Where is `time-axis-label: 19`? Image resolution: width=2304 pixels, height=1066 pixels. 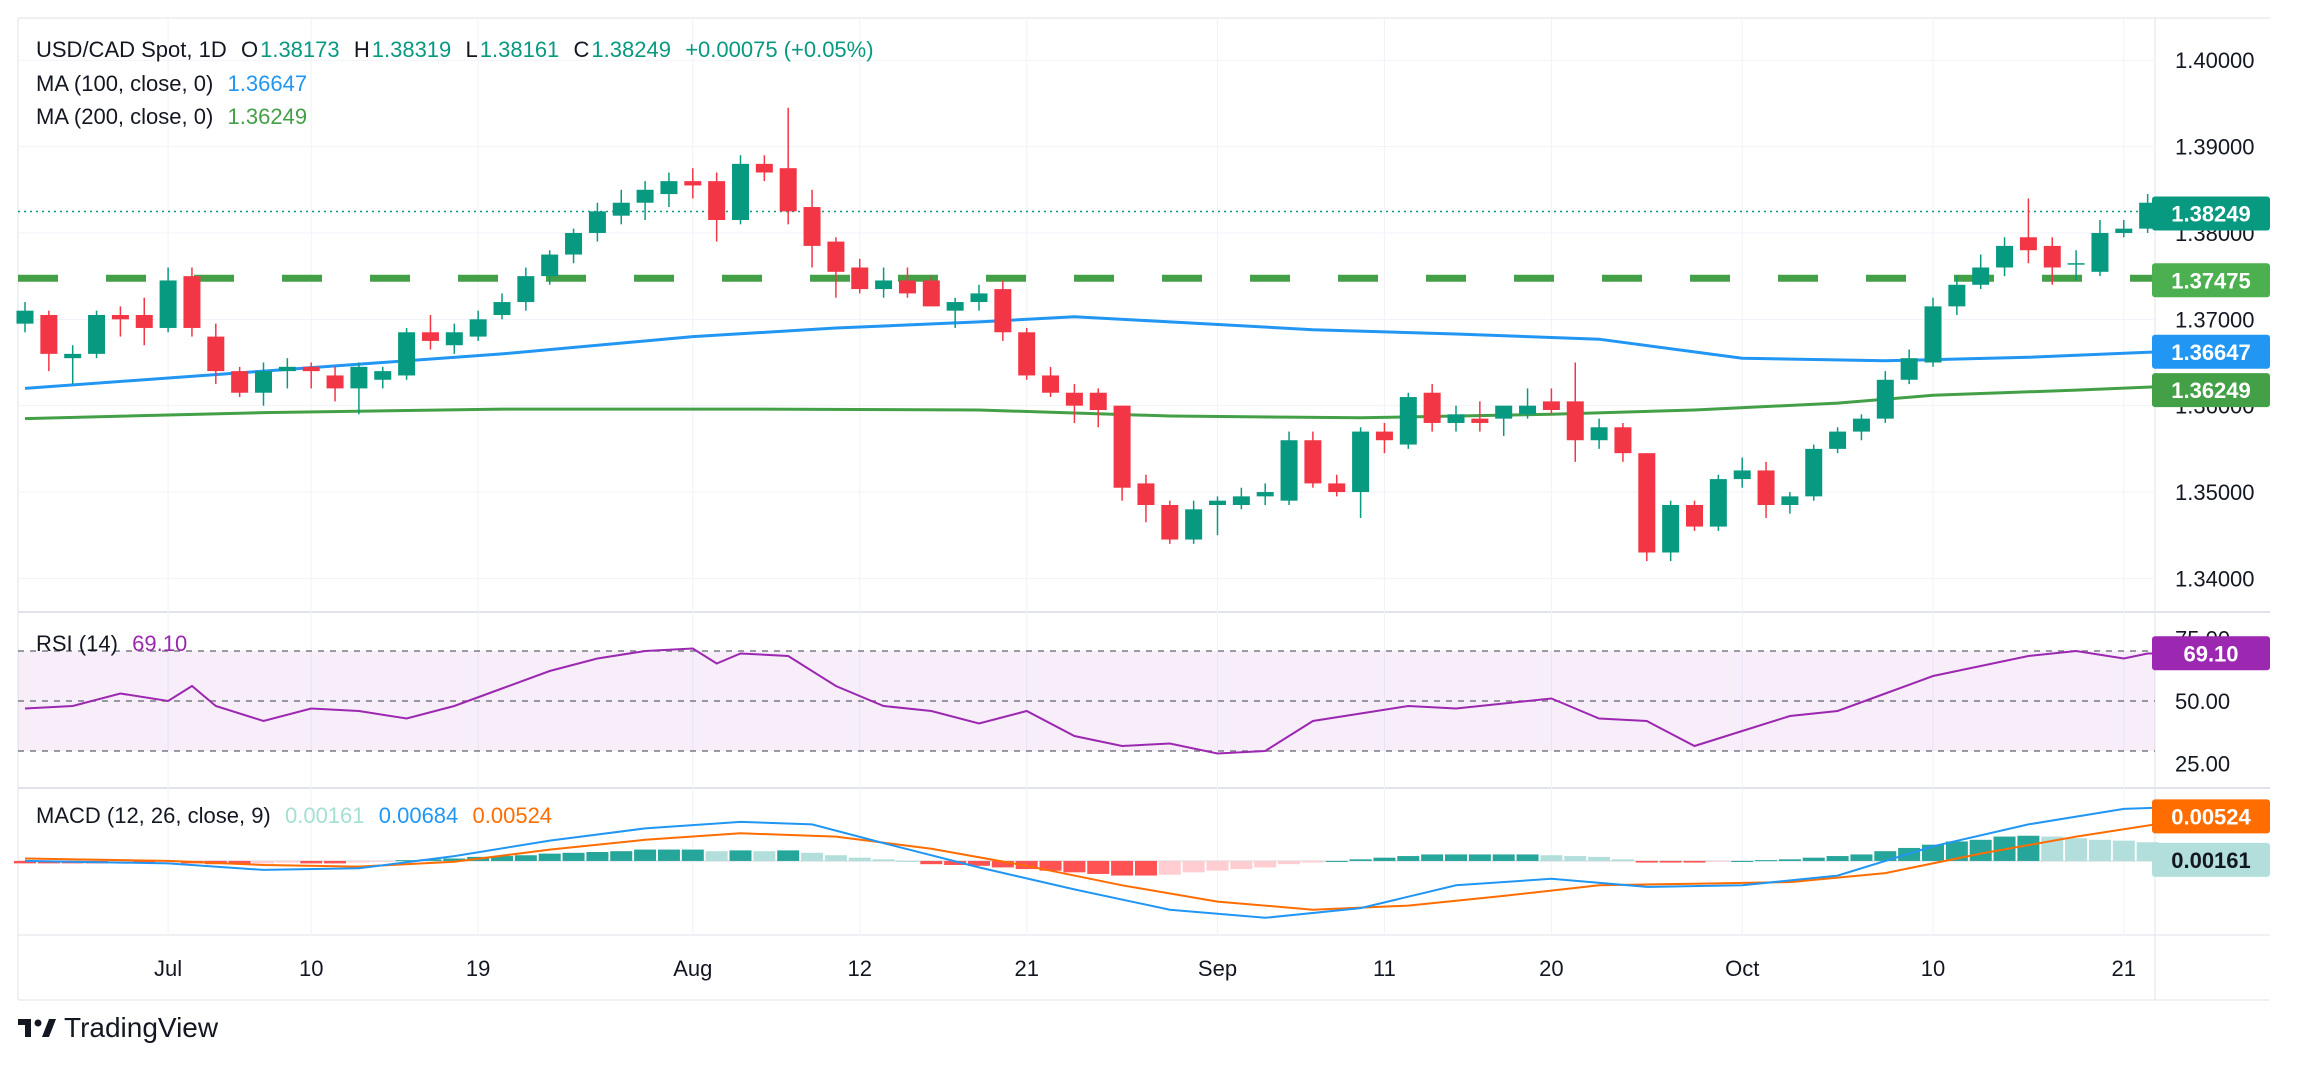
time-axis-label: 19 is located at coordinates (478, 968).